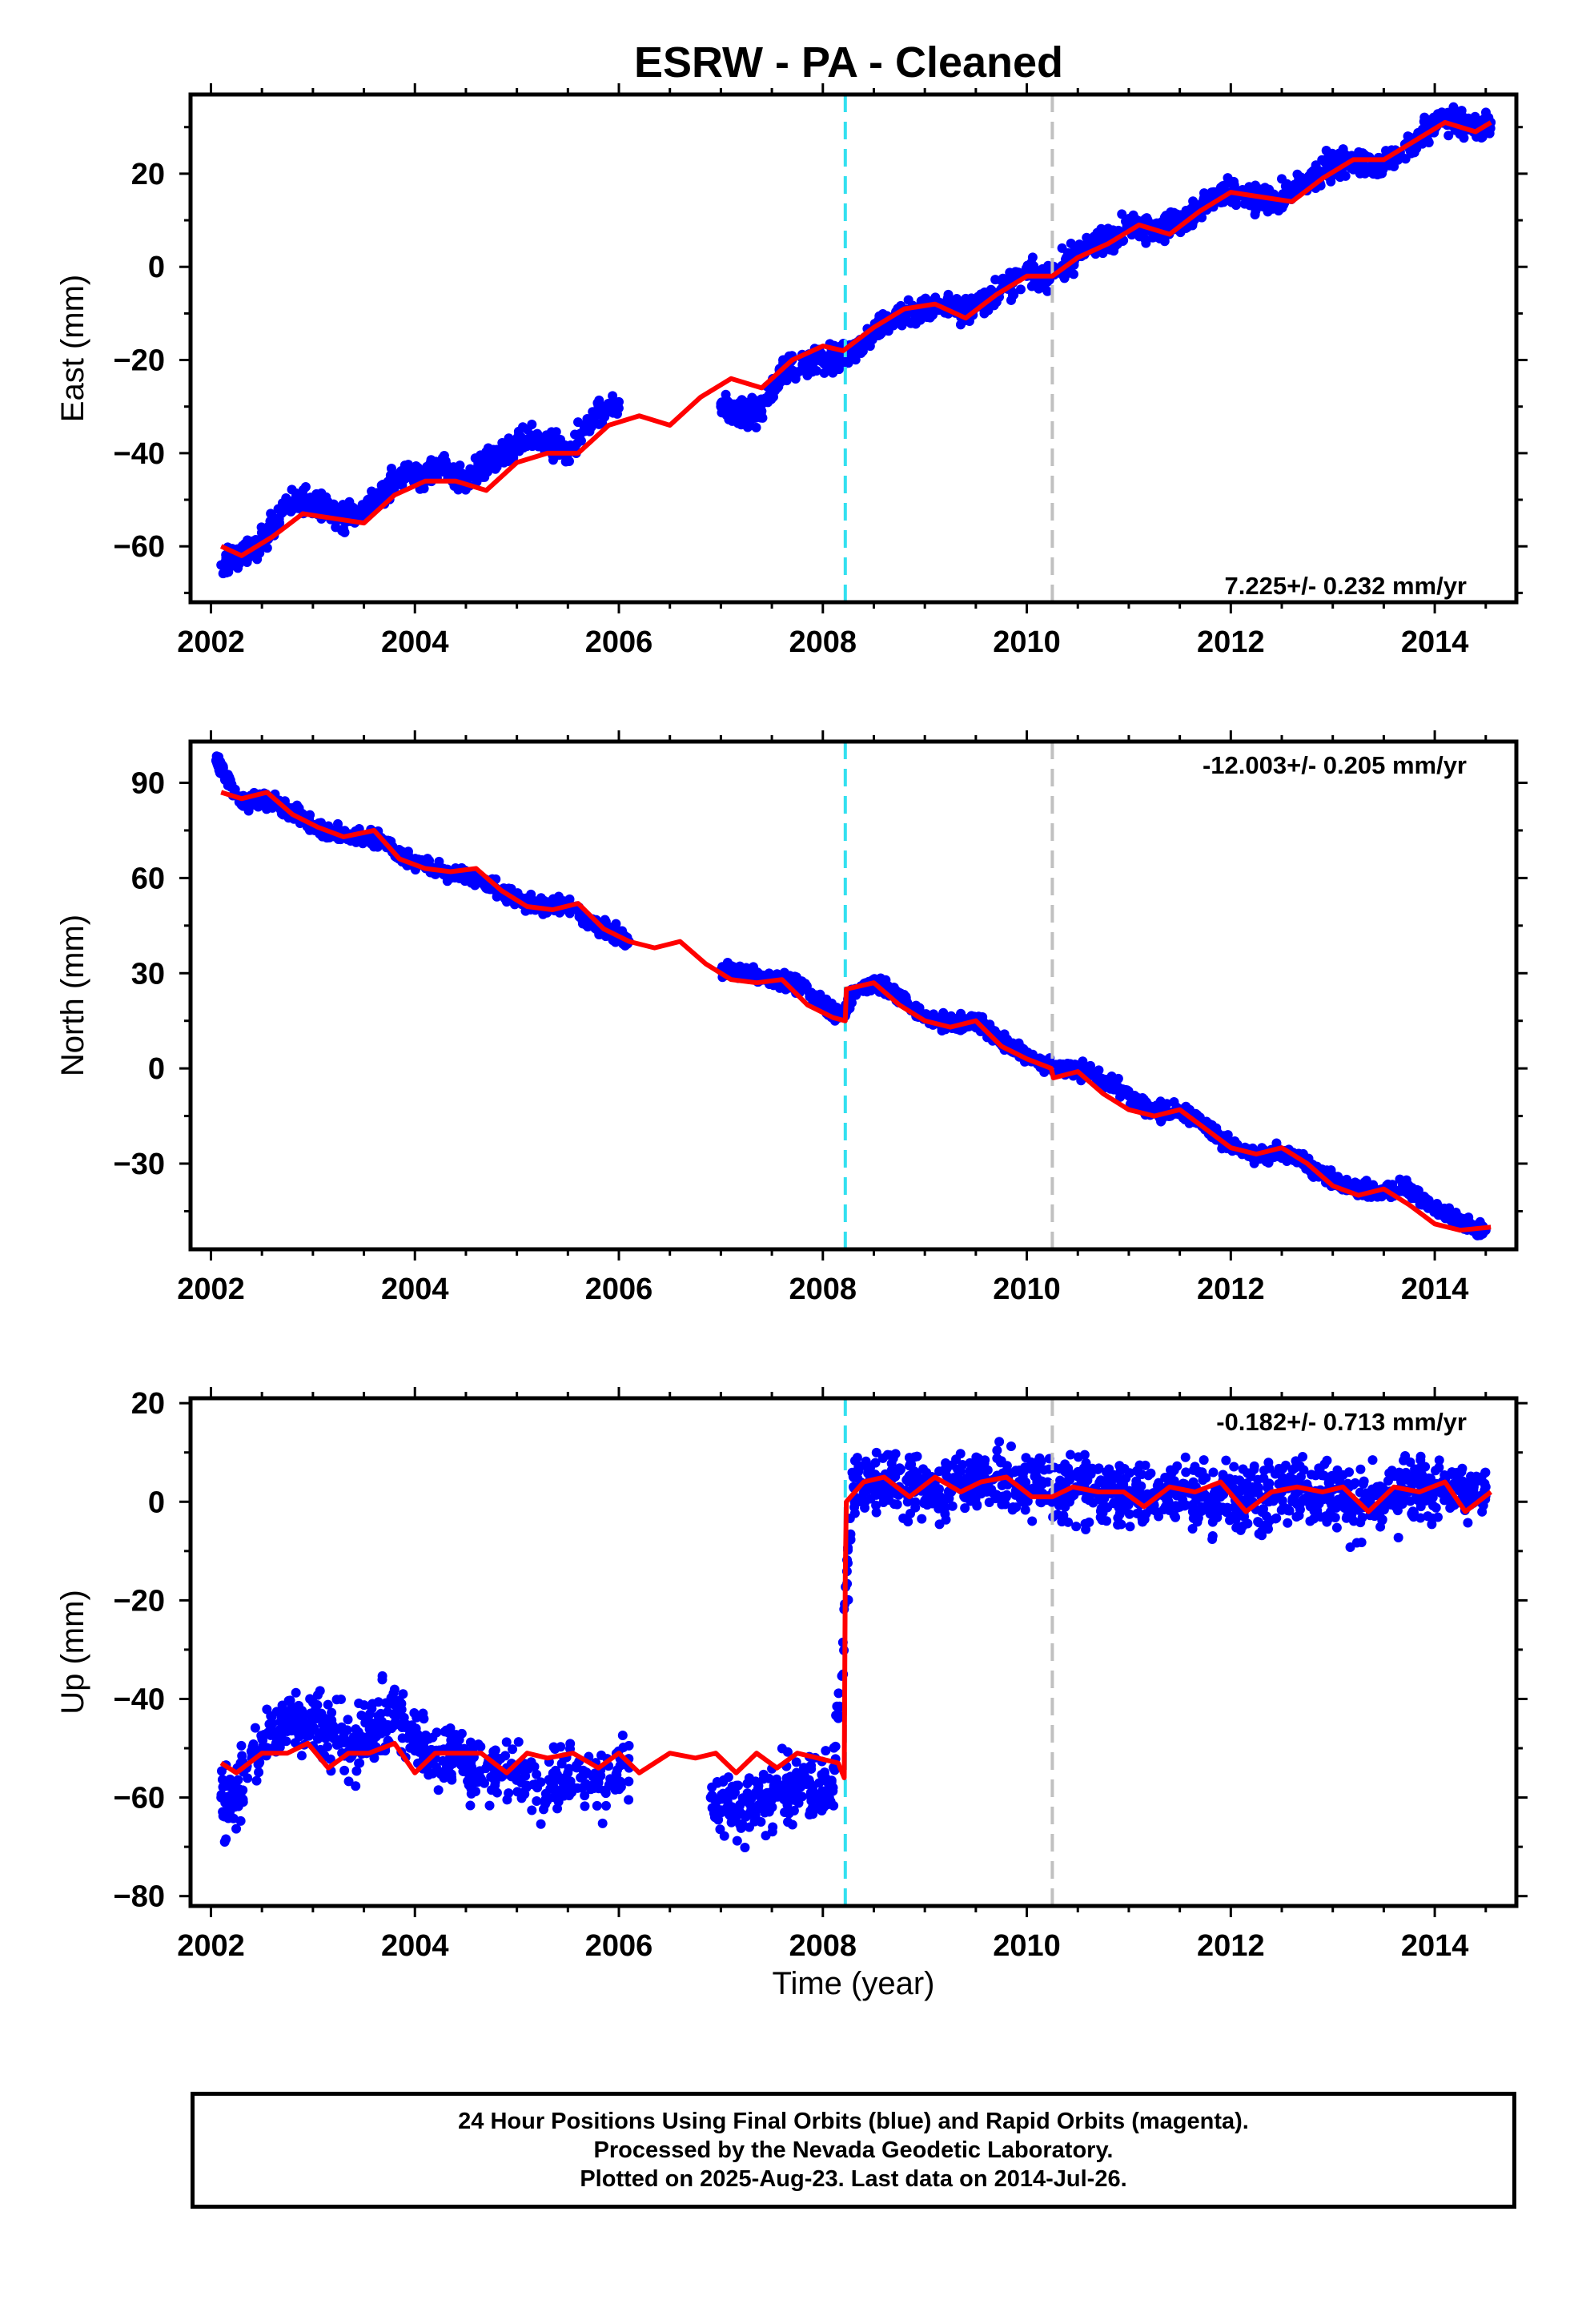 This screenshot has width=1582, height=2324. Describe the element at coordinates (1346, 586) in the screenshot. I see `rate-label: 7.225+/- 0.232 mm/yr` at that location.